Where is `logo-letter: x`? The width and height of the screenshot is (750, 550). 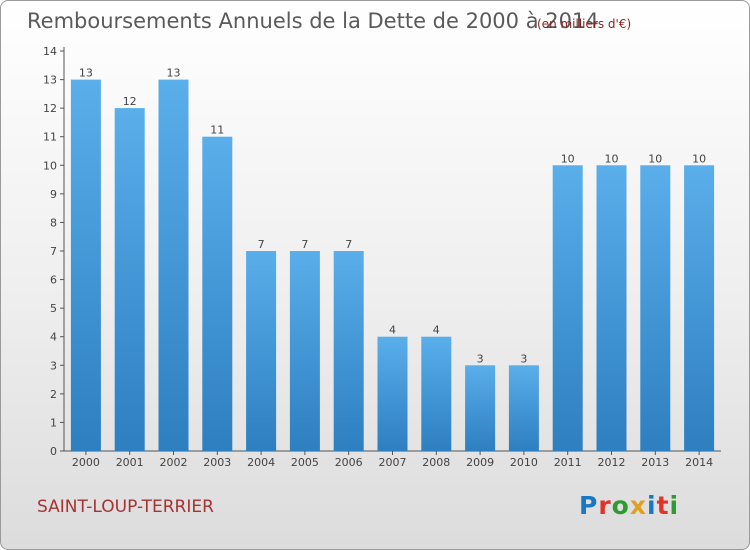 logo-letter: x is located at coordinates (638, 505).